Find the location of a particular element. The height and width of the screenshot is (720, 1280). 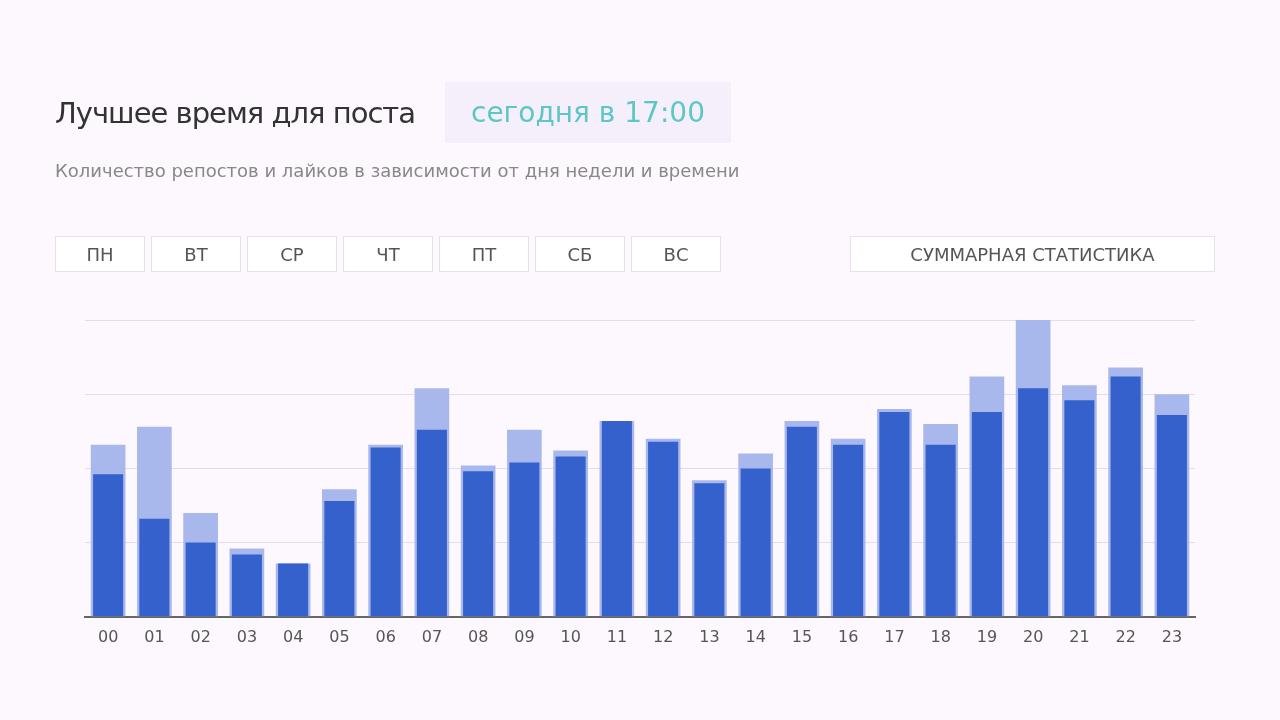

x-tick-label: 00 is located at coordinates (108, 636).